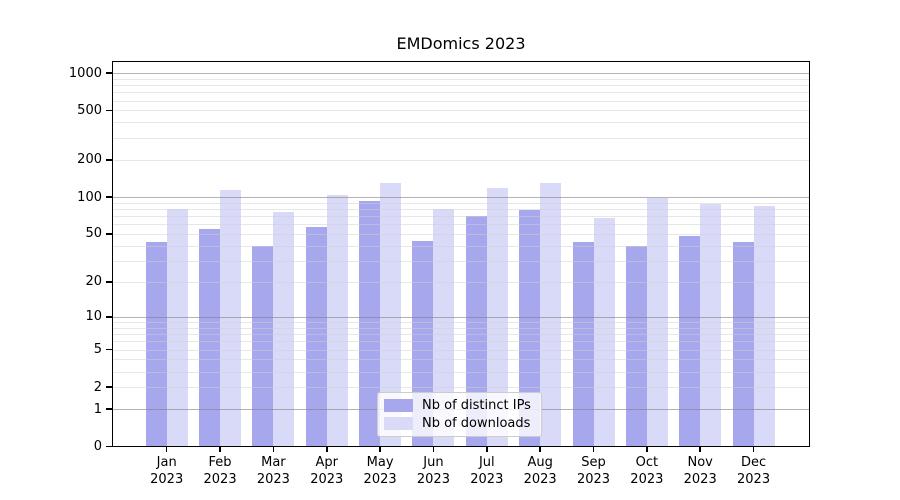 The image size is (900, 500). Describe the element at coordinates (380, 462) in the screenshot. I see `x-tick-month: May` at that location.